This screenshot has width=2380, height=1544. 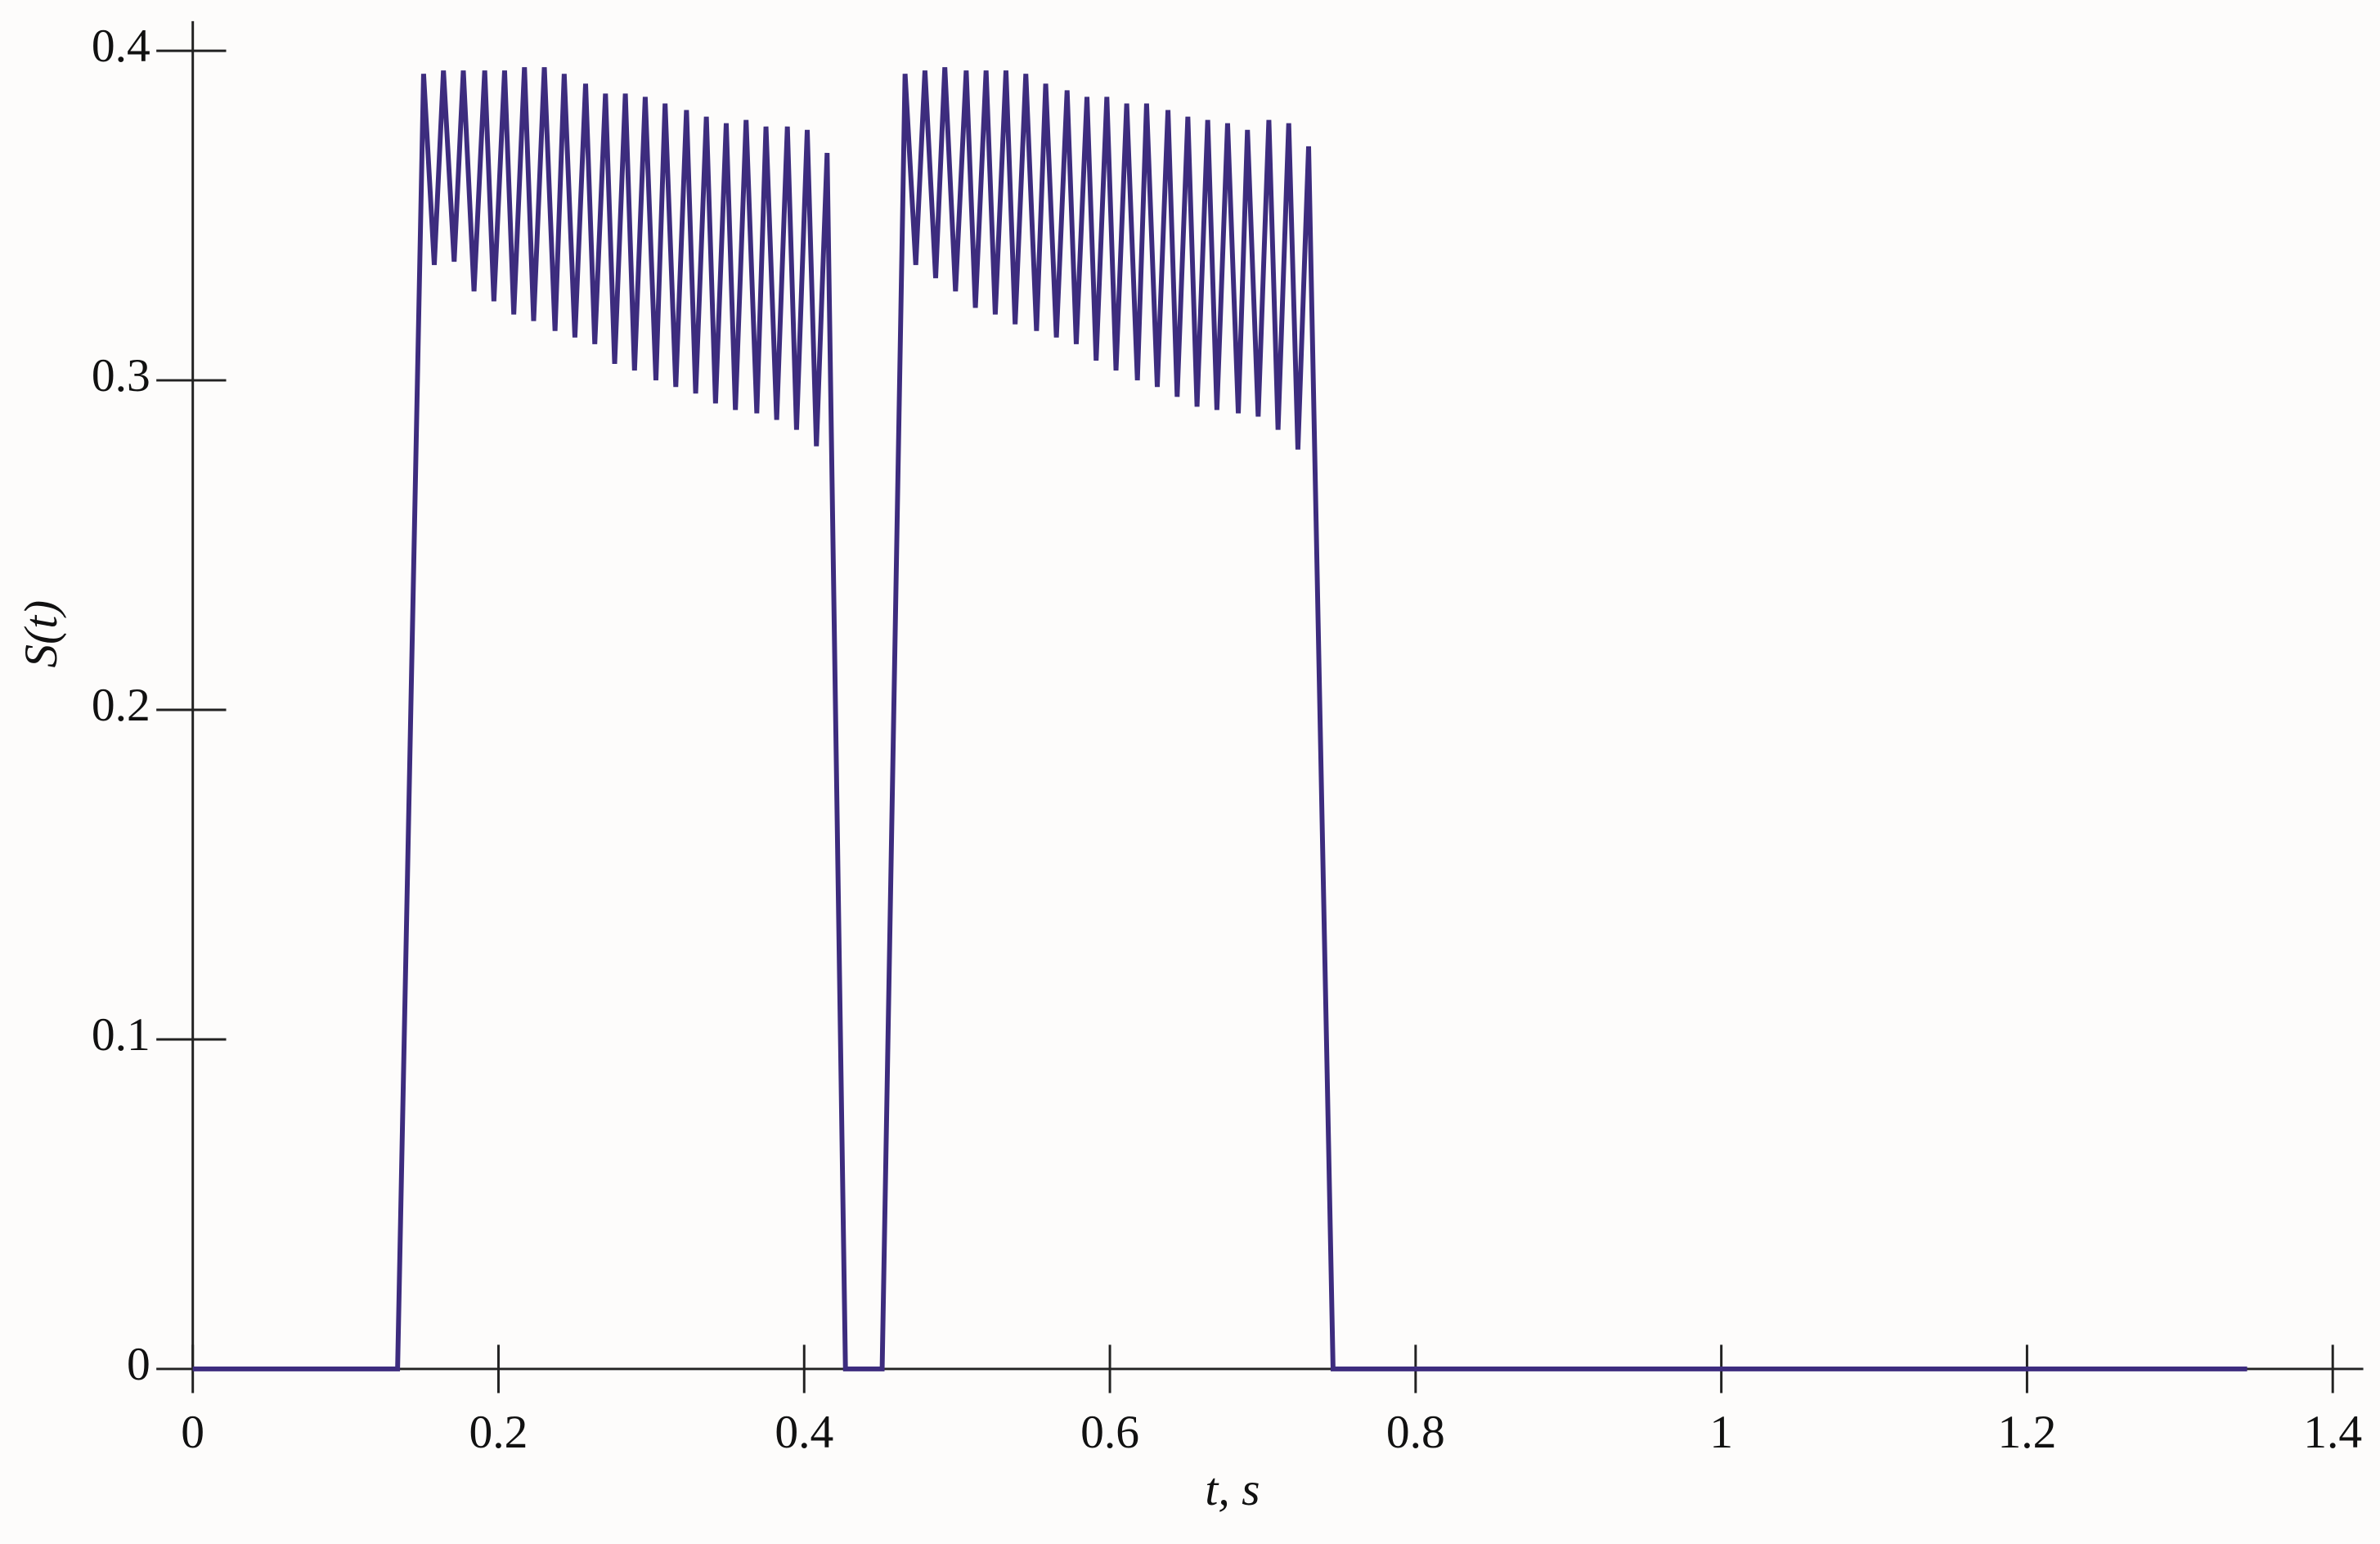 What do you see at coordinates (121, 376) in the screenshot?
I see `y-tick-label: 0.3` at bounding box center [121, 376].